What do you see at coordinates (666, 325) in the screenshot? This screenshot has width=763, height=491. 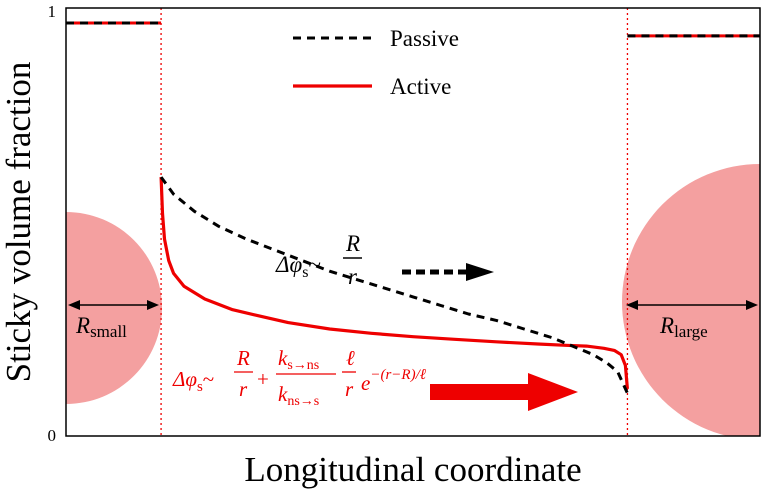 I see `large-reservoir-R: R` at bounding box center [666, 325].